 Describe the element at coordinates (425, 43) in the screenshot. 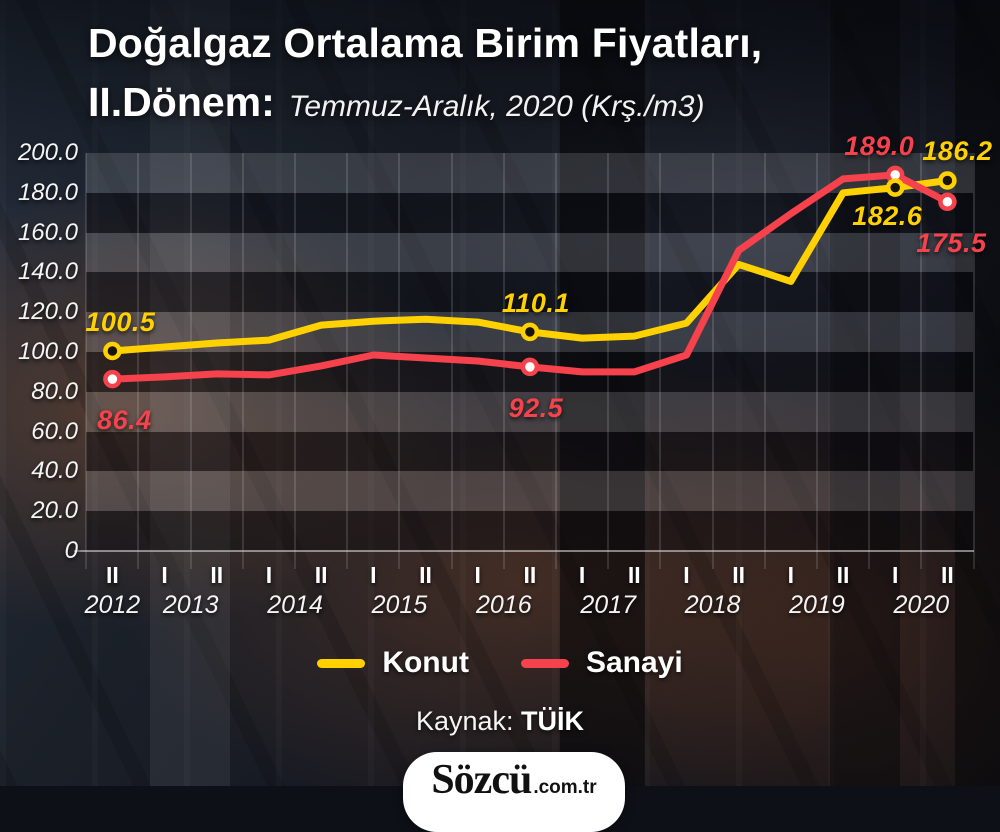

I see `chart-title: Doğalgaz Ortalama Birim Fiyatları,` at that location.